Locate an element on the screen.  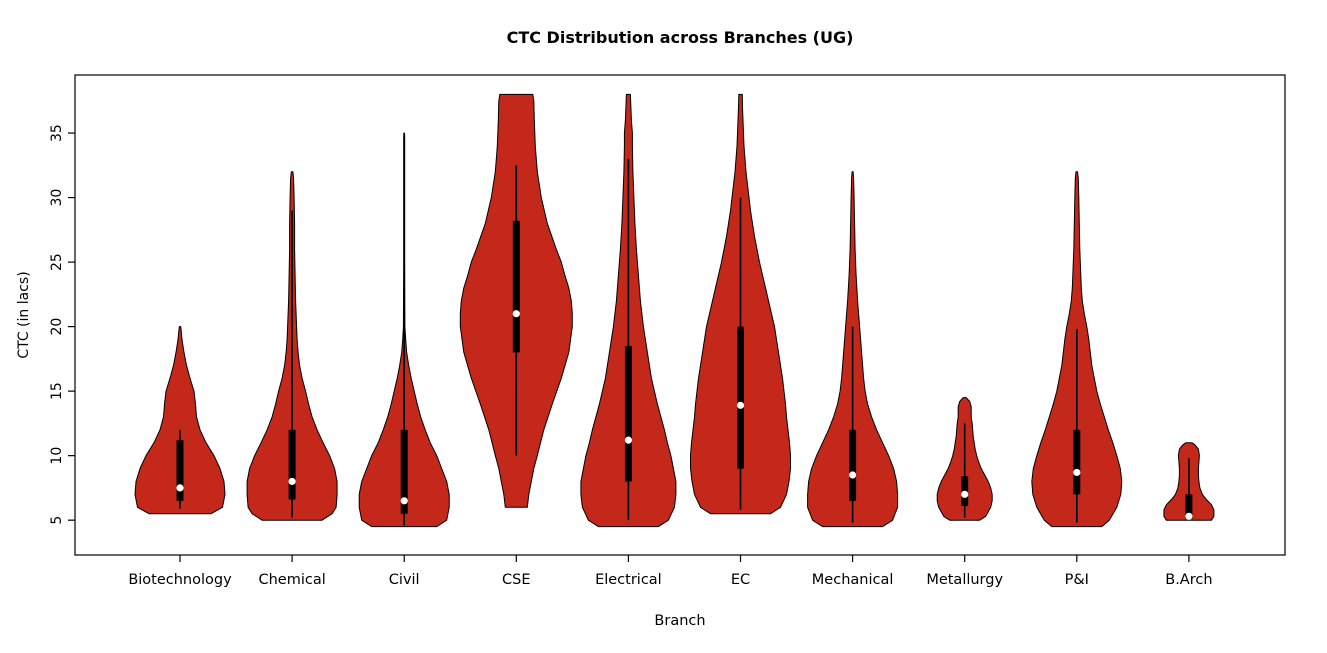
violin-shape is located at coordinates (180, 420).